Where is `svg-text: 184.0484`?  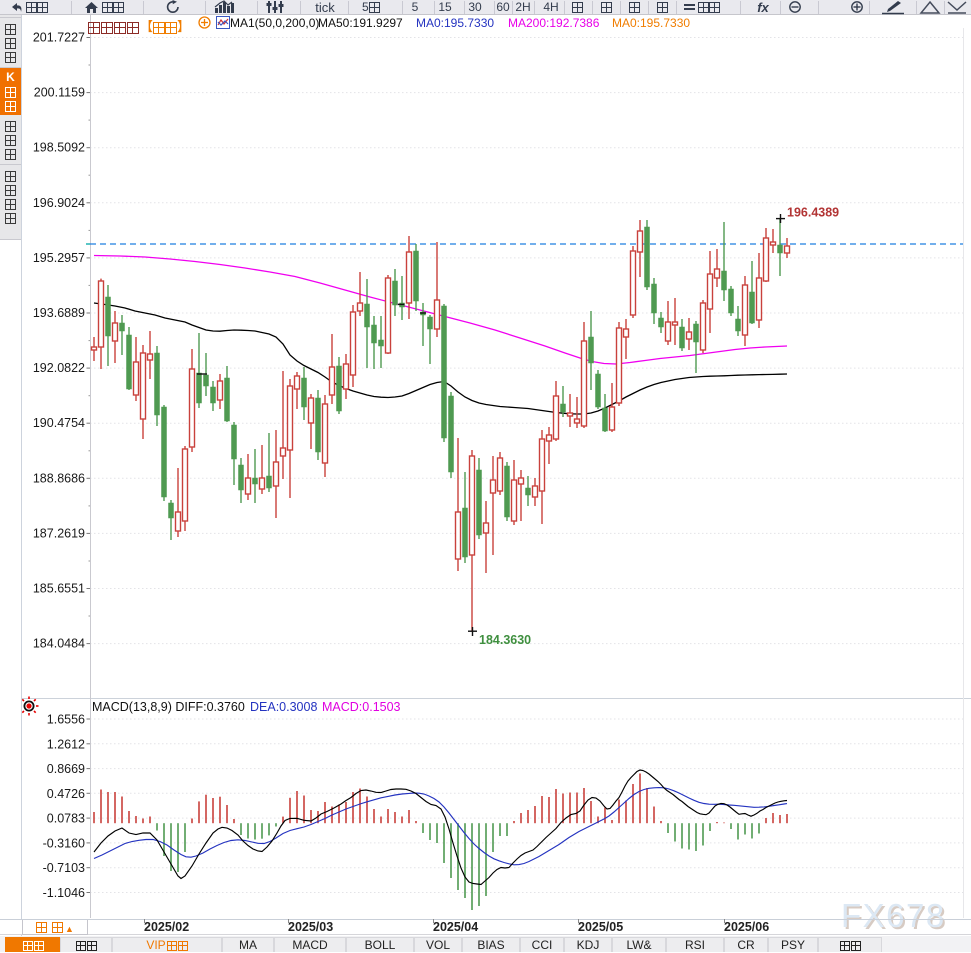
svg-text: 184.0484 is located at coordinates (59, 644).